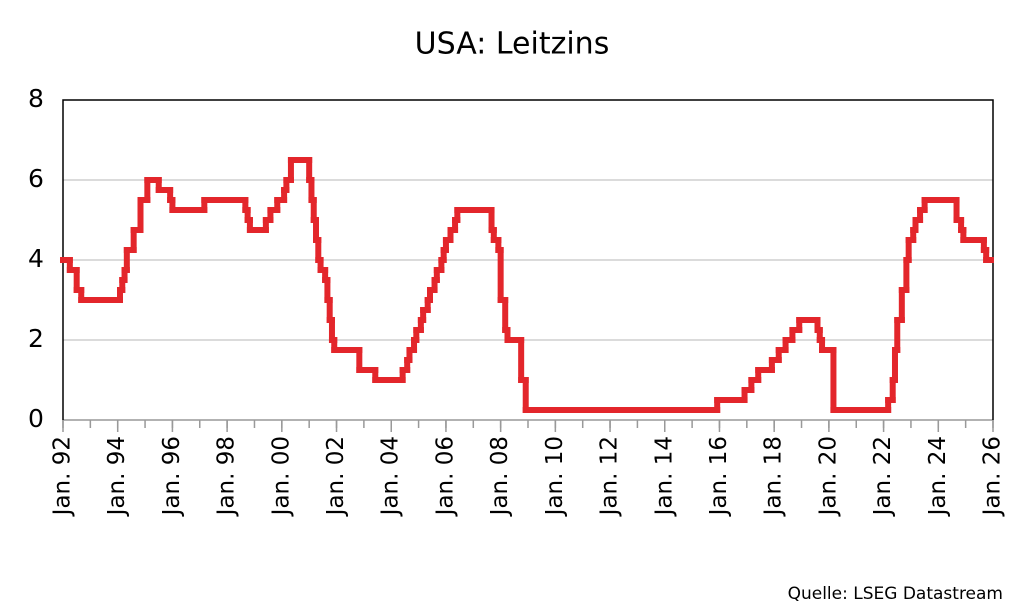  What do you see at coordinates (895, 594) in the screenshot?
I see `source: Quelle: LSEG Datastream` at bounding box center [895, 594].